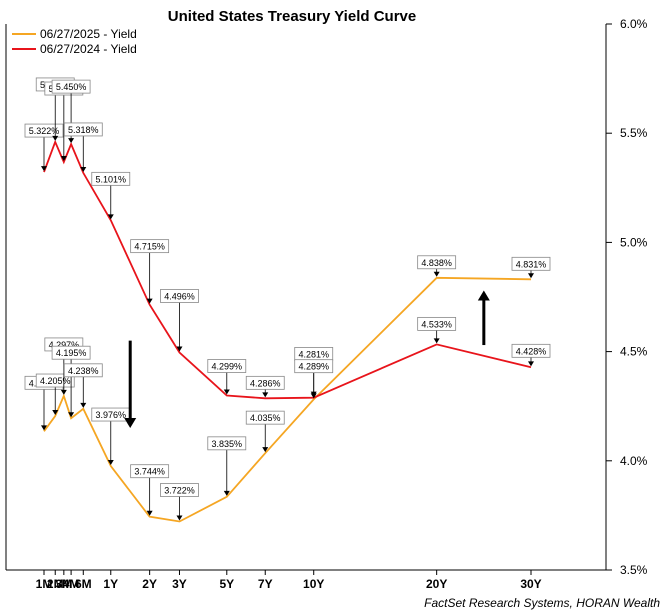 The height and width of the screenshot is (614, 668). I want to click on label-text: 4.289%, so click(313, 367).